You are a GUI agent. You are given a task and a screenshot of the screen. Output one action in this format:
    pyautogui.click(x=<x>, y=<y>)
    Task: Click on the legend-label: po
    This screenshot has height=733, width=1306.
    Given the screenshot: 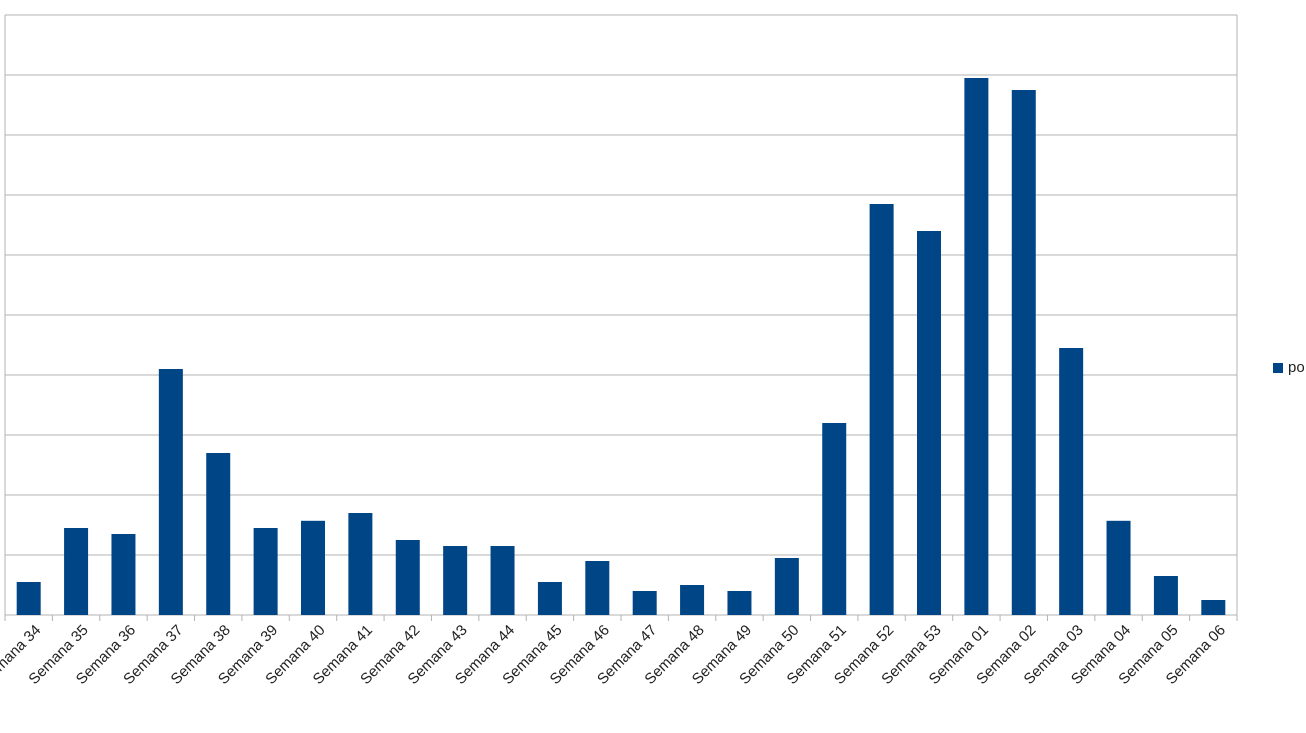 What is the action you would take?
    pyautogui.click(x=1296, y=367)
    